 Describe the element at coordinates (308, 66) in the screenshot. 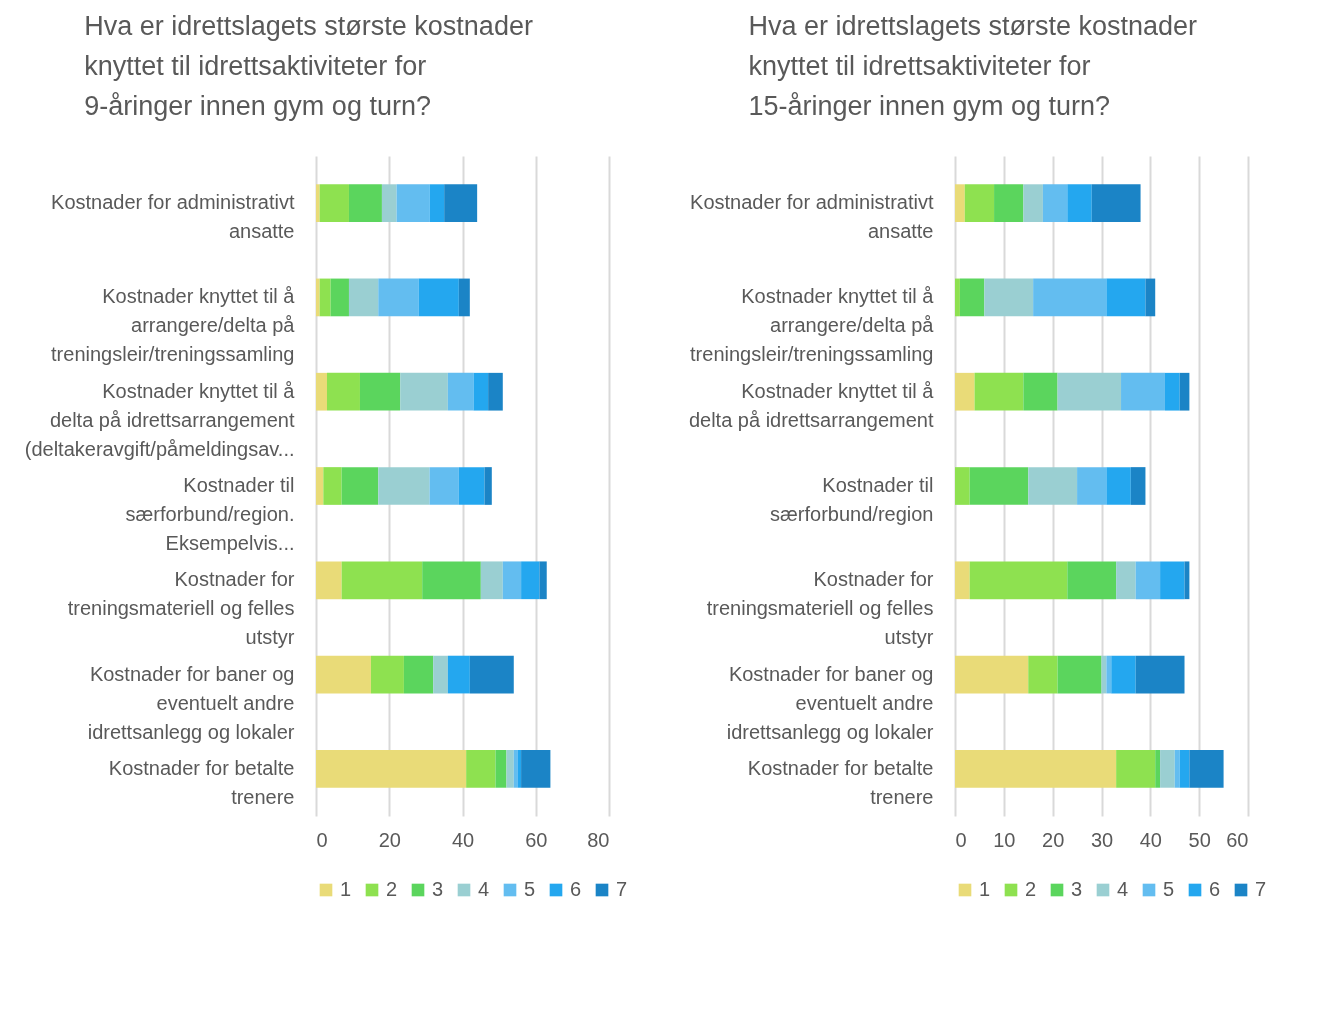

I see `chart-title: Hva er idrettslagets største kostnader knyttet til idrettsaktiviteter for 9-åringer innen gym og turn?` at that location.